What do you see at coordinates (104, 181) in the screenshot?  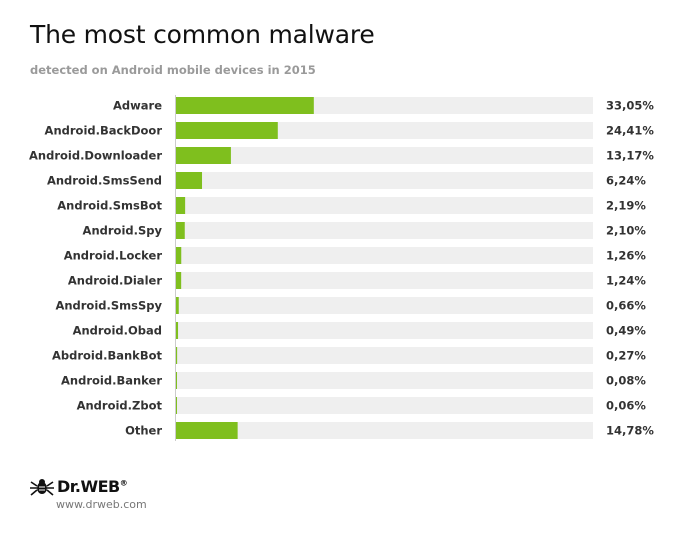 I see `category-label: Android.SmsSend` at bounding box center [104, 181].